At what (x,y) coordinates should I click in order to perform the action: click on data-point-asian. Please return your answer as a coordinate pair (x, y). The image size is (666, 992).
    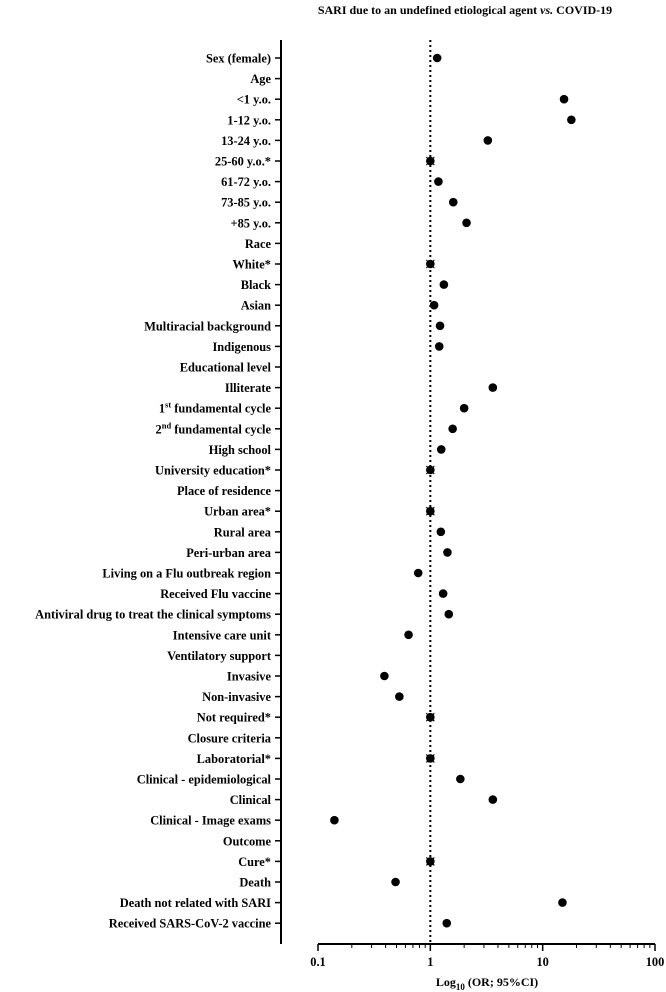
    Looking at the image, I should click on (434, 305).